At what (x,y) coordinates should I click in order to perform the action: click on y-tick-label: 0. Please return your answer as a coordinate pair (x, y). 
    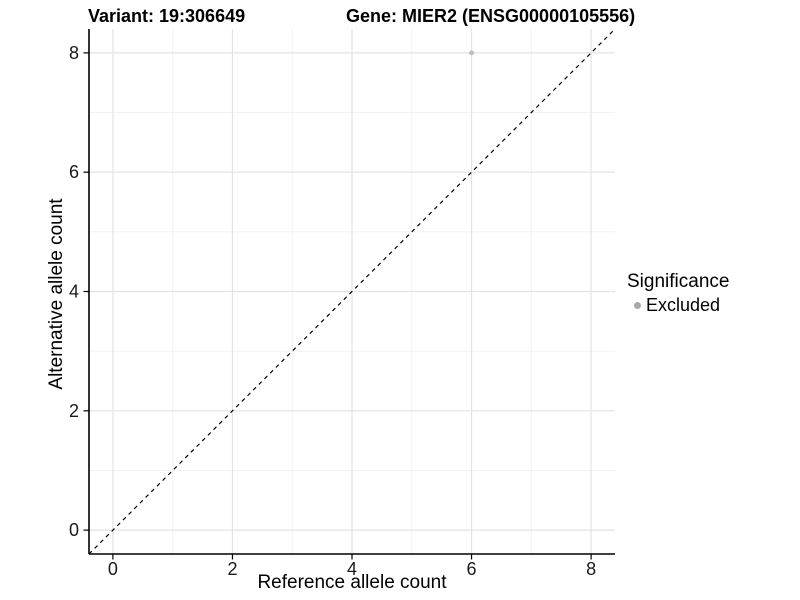
    Looking at the image, I should click on (74, 530).